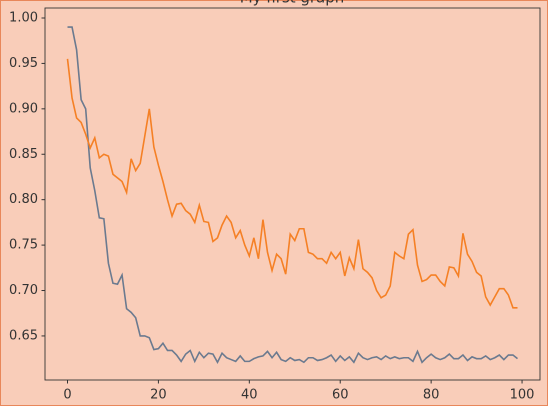 The width and height of the screenshot is (548, 406). I want to click on x-tick-label: 40, so click(249, 395).